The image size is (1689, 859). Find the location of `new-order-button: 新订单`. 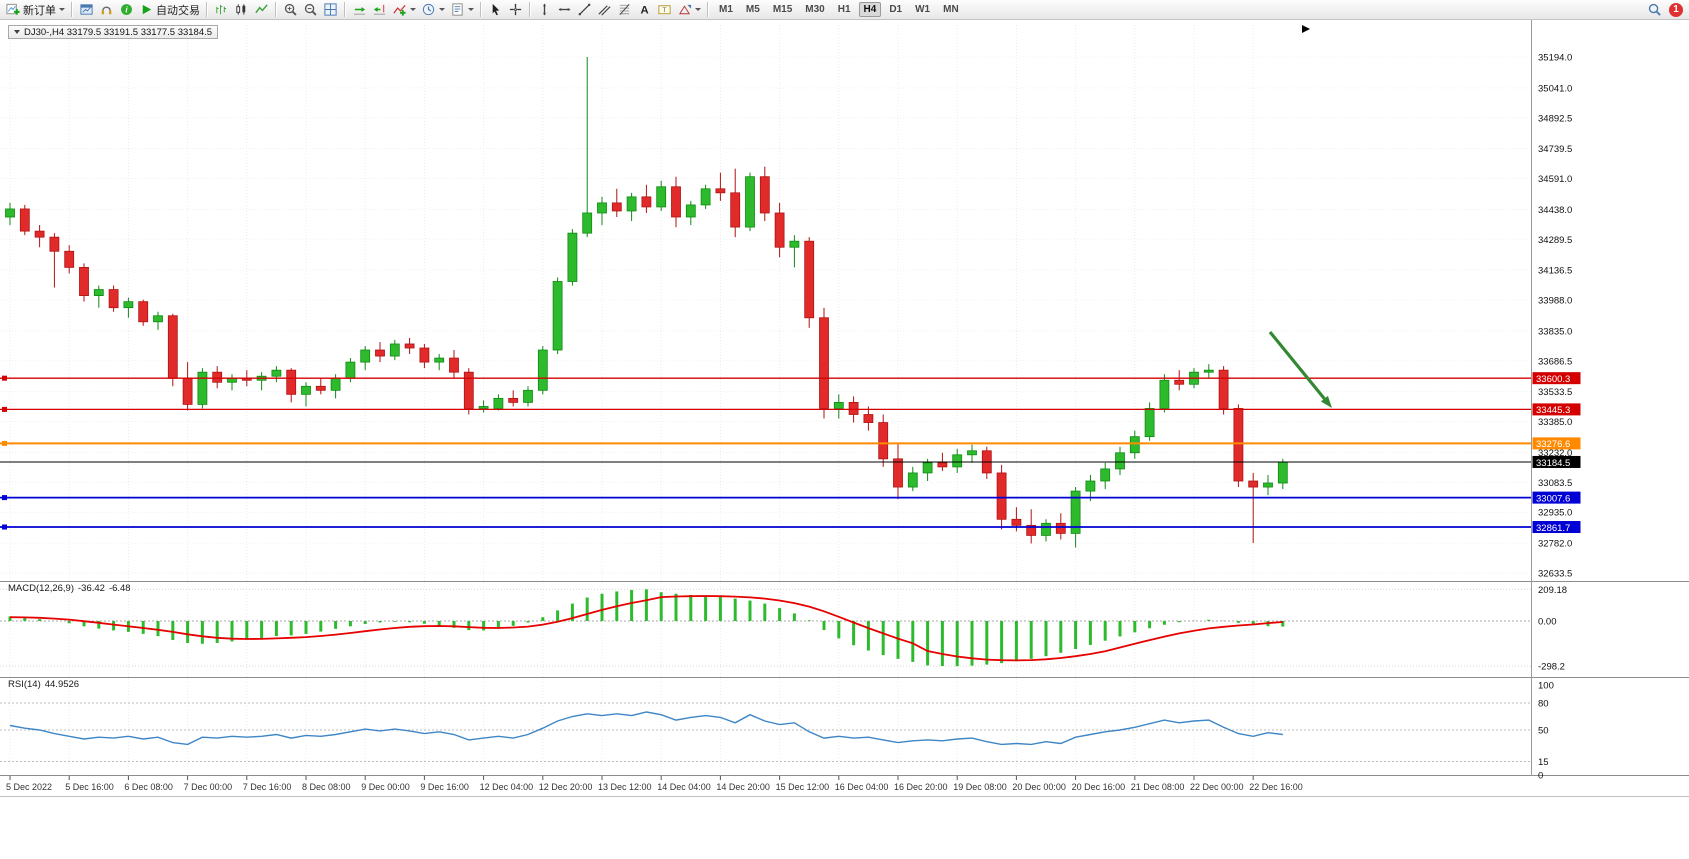

new-order-button: 新订单 is located at coordinates (35, 9).